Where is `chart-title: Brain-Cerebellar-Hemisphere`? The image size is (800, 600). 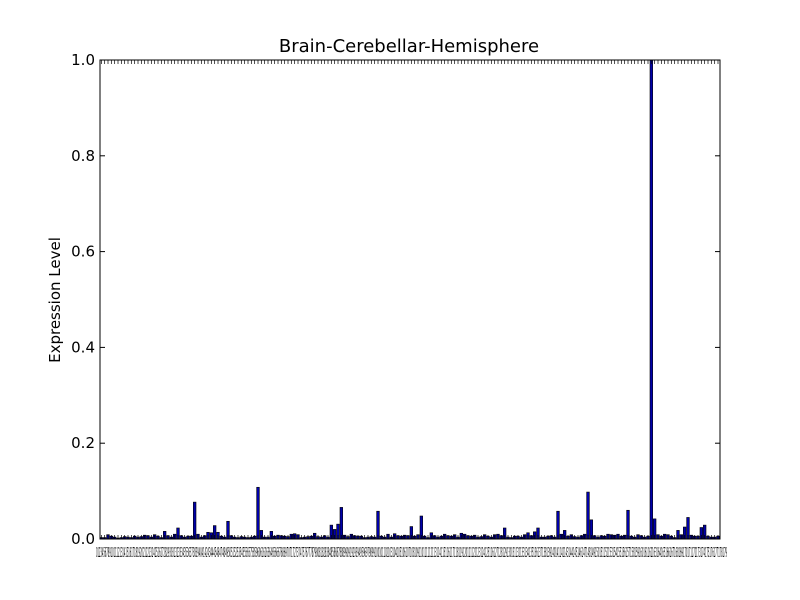
chart-title: Brain-Cerebellar-Hemisphere is located at coordinates (409, 46).